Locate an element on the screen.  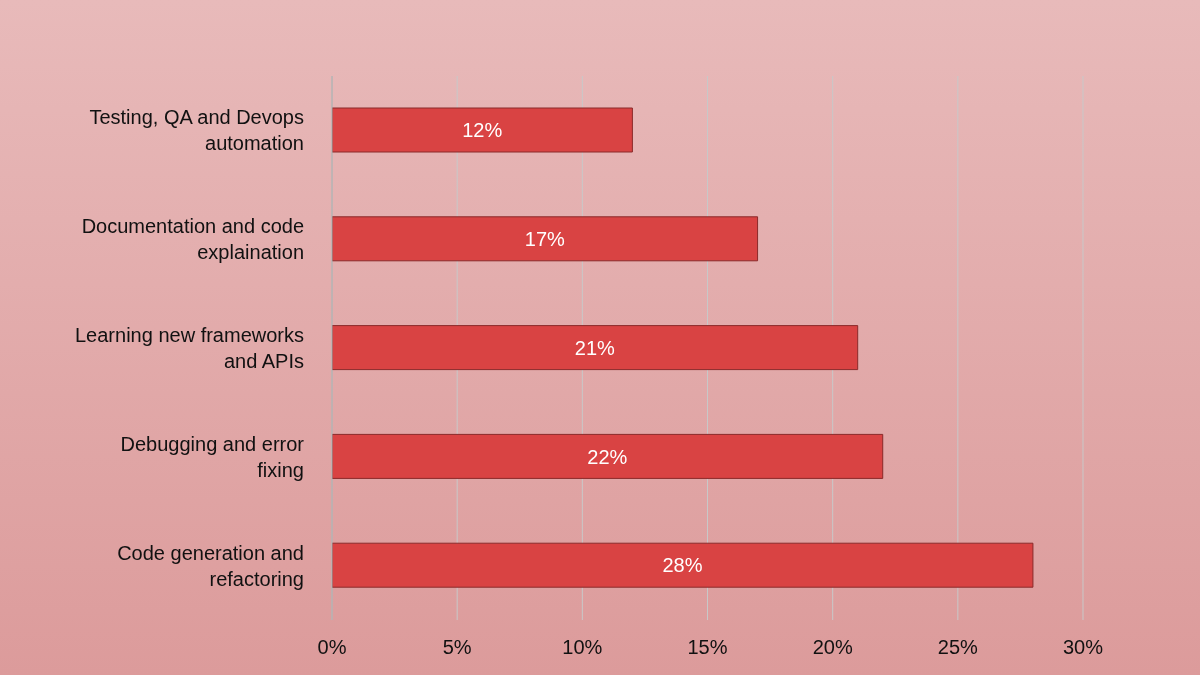
x-tick-label: 20% is located at coordinates (832, 647).